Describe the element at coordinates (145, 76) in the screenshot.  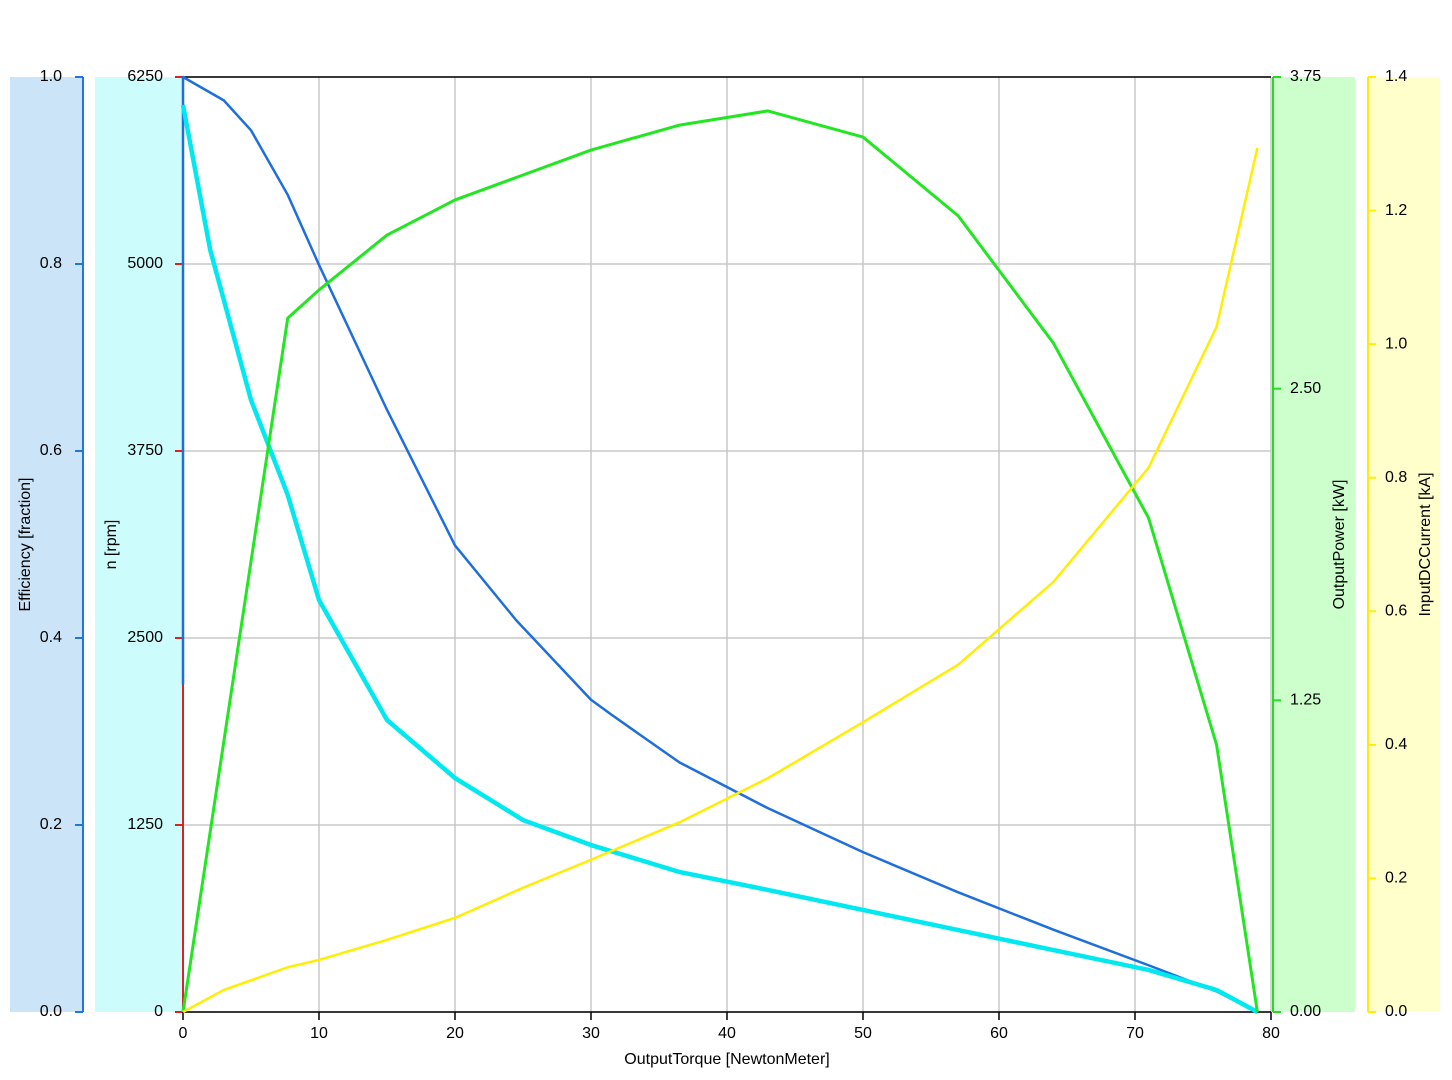
I see `y-tick-label: 6250` at that location.